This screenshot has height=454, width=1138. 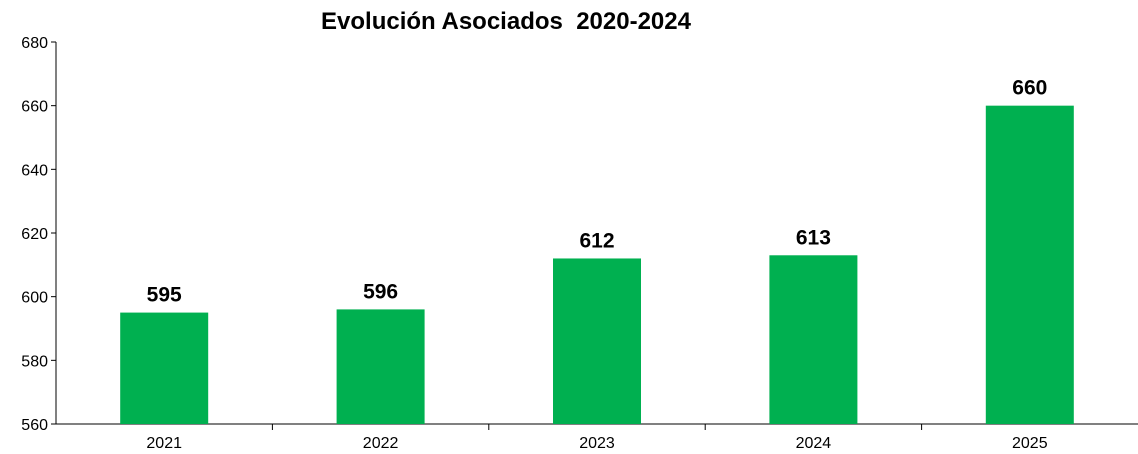 What do you see at coordinates (814, 443) in the screenshot?
I see `x-tick-label: 2024` at bounding box center [814, 443].